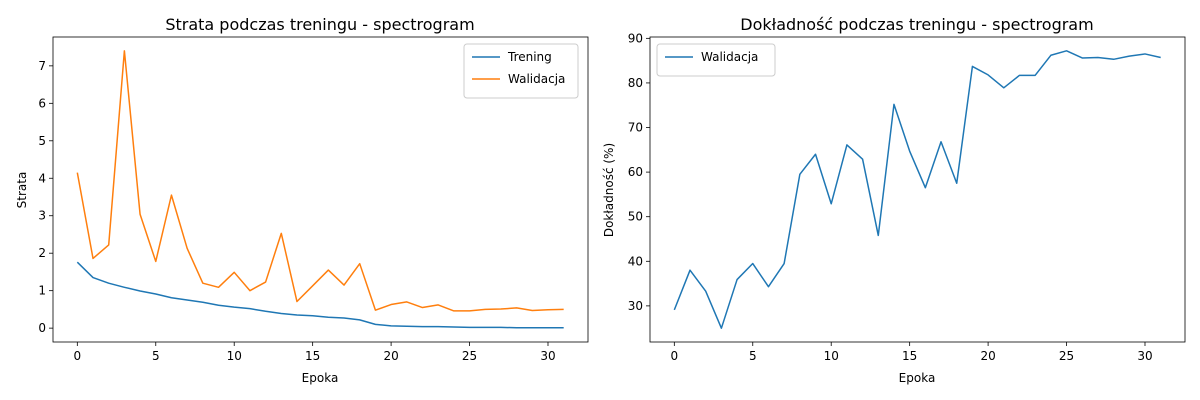 This screenshot has width=1200, height=400. I want to click on y-tick-label: 7, so click(42, 66).